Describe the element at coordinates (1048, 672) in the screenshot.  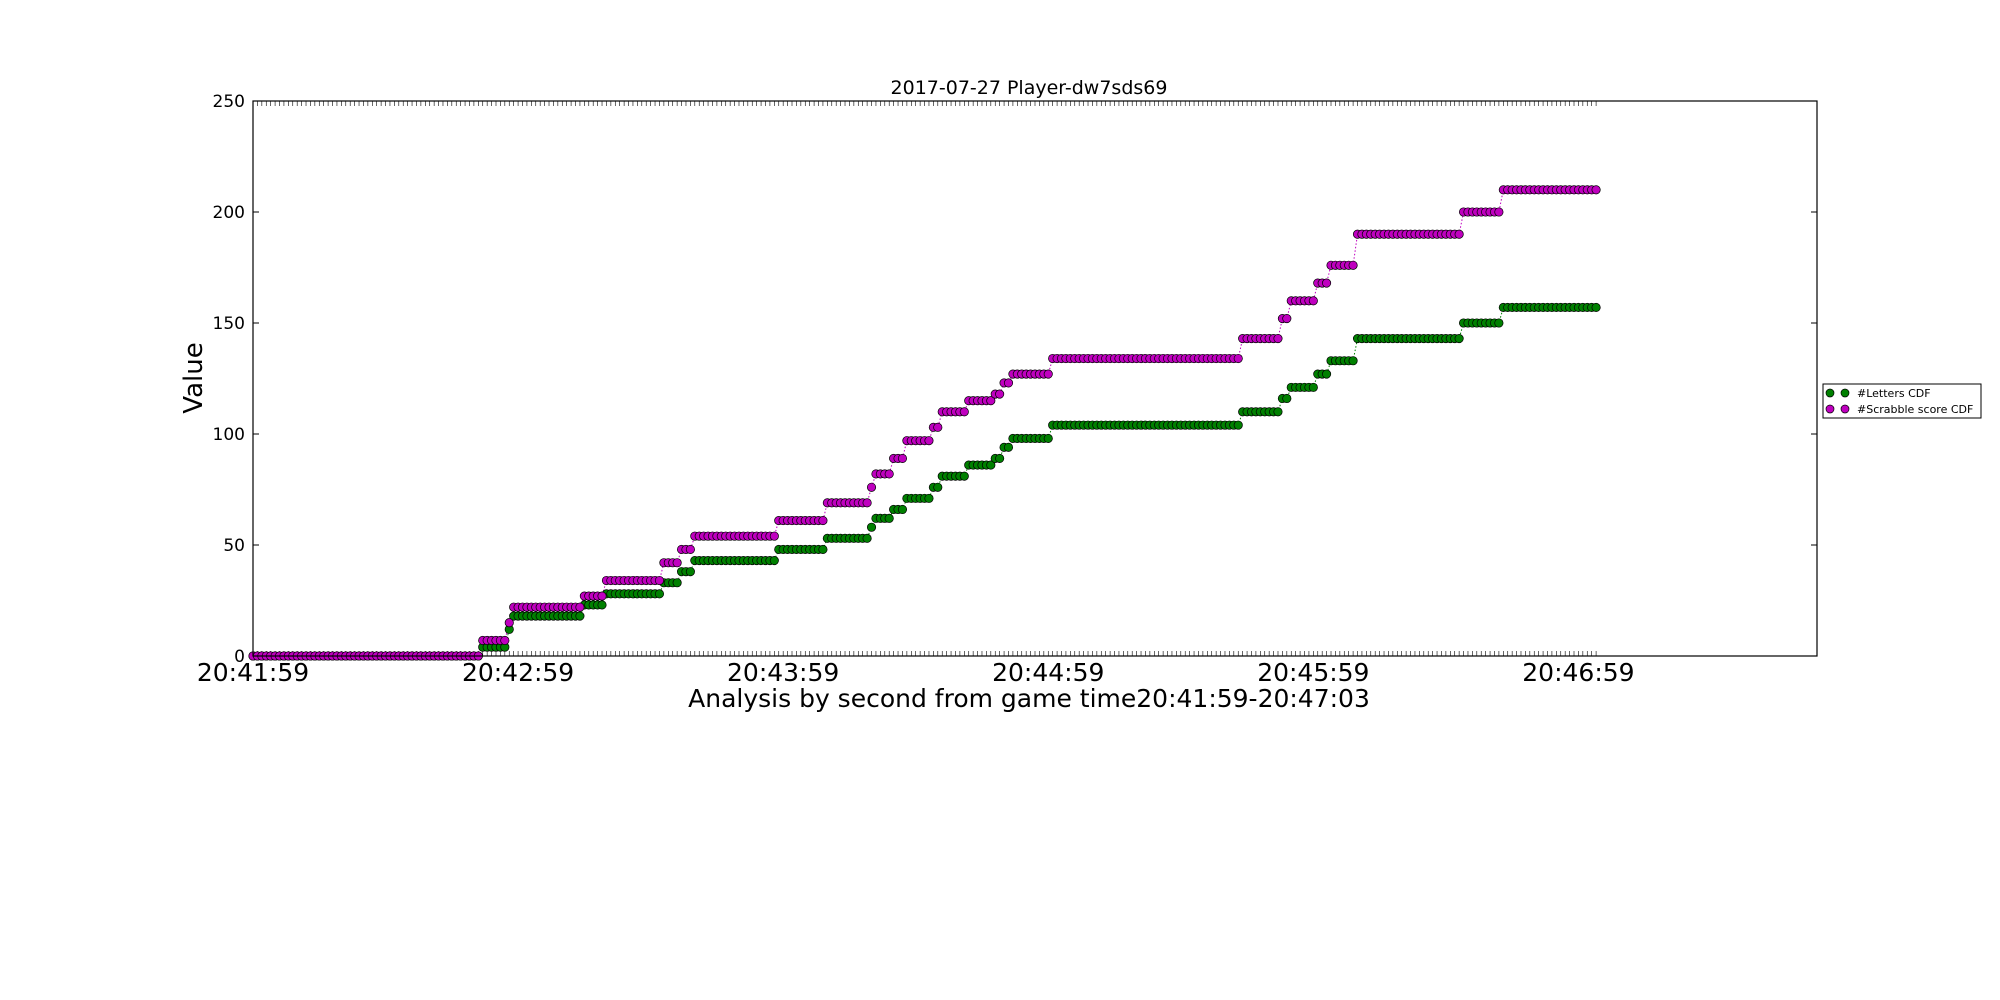
I see `x-tick-label: 20:44:59` at that location.